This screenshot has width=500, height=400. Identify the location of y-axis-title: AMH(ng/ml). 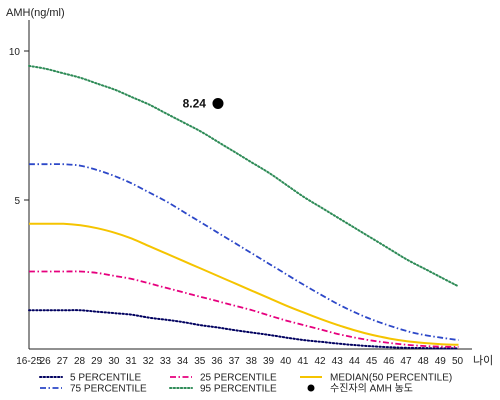
(35, 13).